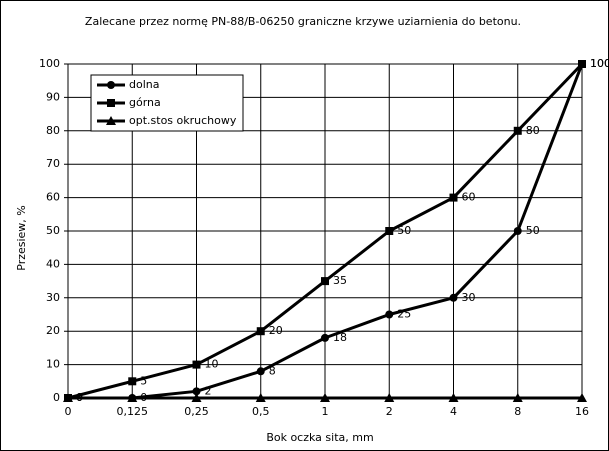 This screenshot has height=451, width=609. What do you see at coordinates (53, 130) in the screenshot?
I see `y-tick-label: 80` at bounding box center [53, 130].